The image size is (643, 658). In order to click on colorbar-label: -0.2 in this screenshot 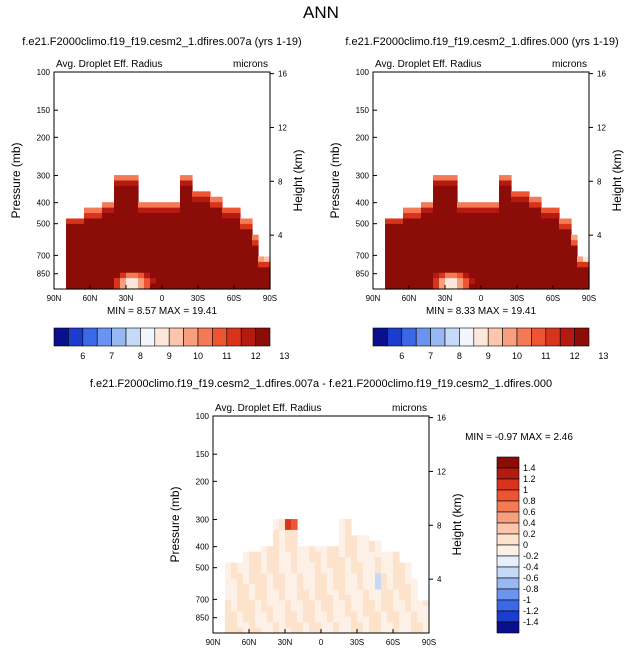, I will do `click(531, 556)`.